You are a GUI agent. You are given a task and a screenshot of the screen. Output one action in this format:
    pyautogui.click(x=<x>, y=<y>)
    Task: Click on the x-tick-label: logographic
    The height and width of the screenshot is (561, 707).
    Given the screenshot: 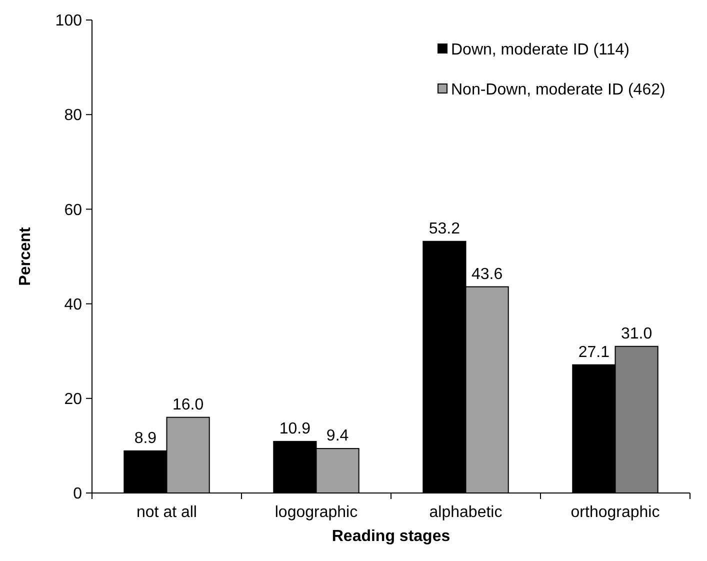 What is the action you would take?
    pyautogui.click(x=316, y=512)
    